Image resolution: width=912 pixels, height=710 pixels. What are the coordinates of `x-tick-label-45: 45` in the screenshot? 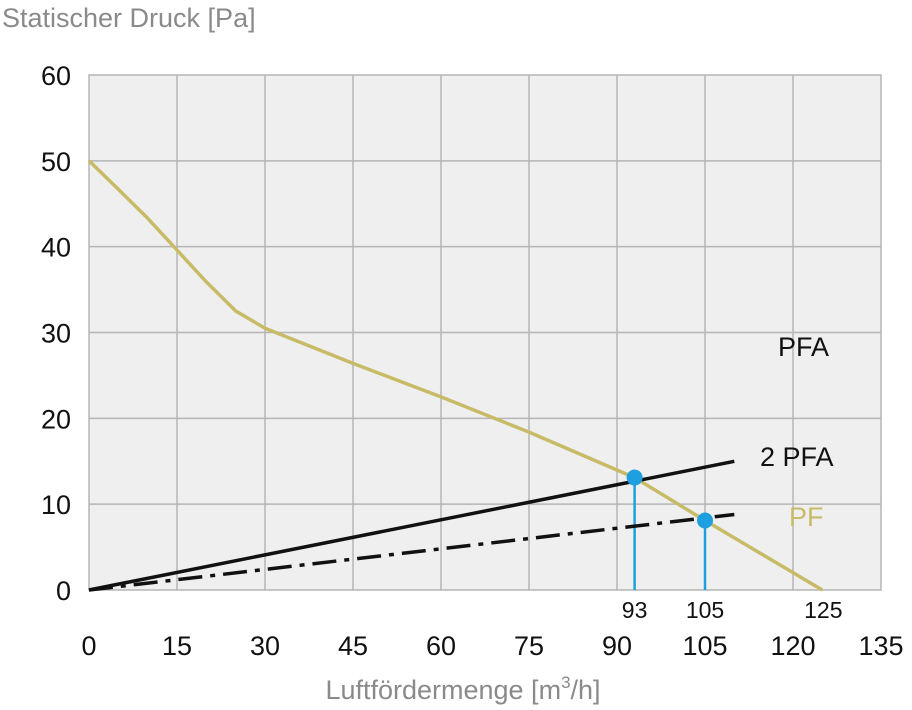 It's located at (353, 646).